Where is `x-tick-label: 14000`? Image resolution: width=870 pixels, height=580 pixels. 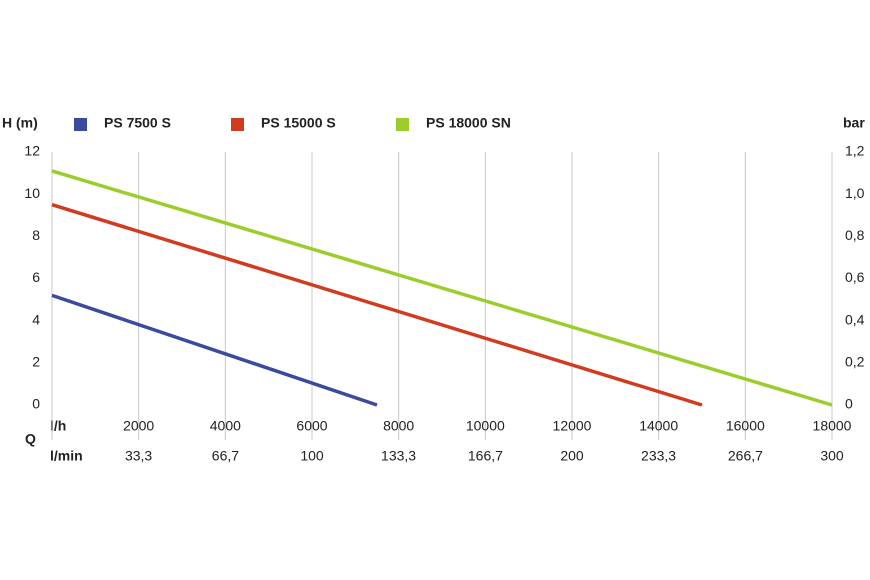 x-tick-label: 14000 is located at coordinates (658, 426).